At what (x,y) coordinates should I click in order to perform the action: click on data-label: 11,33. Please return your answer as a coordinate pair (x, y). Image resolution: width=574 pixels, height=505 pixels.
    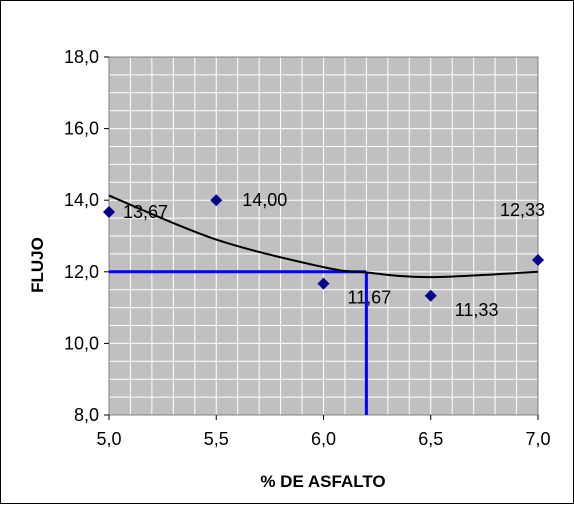
    Looking at the image, I should click on (477, 310).